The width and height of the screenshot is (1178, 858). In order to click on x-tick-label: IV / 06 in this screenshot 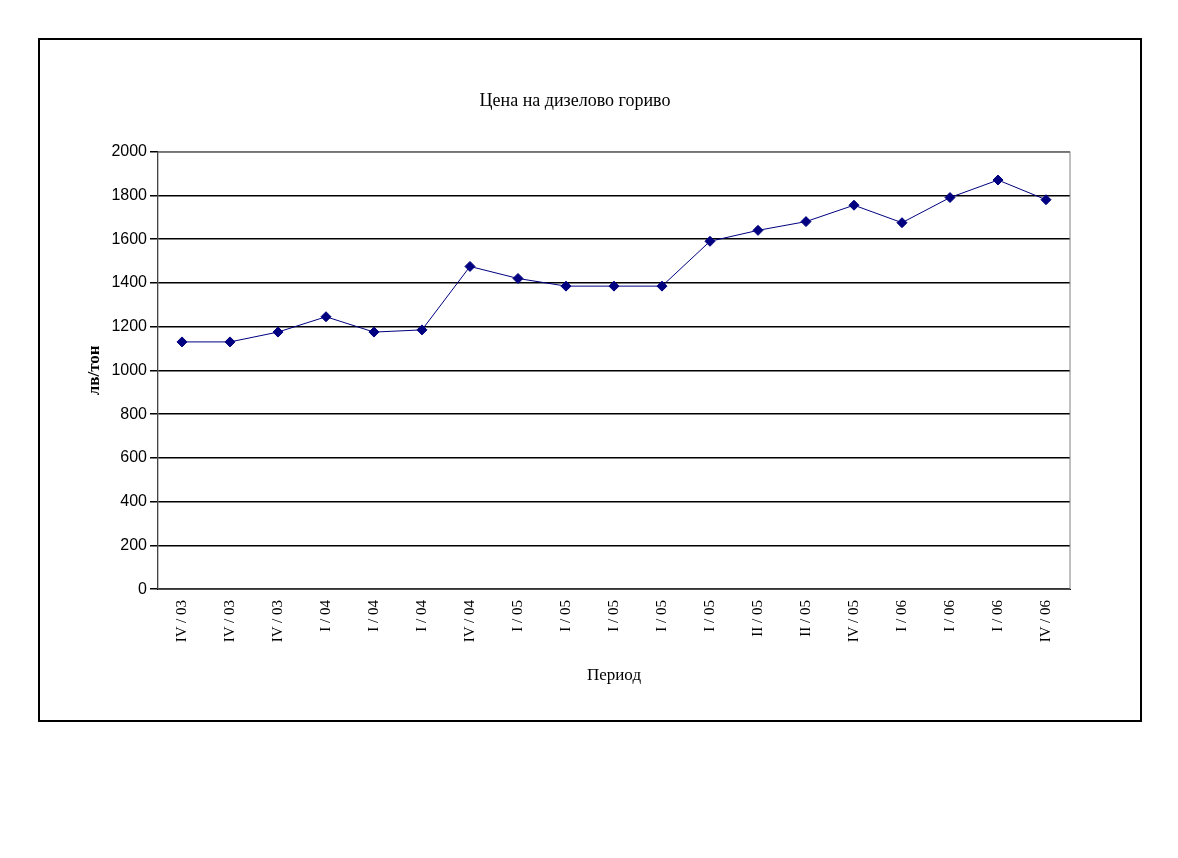, I will do `click(1044, 621)`.